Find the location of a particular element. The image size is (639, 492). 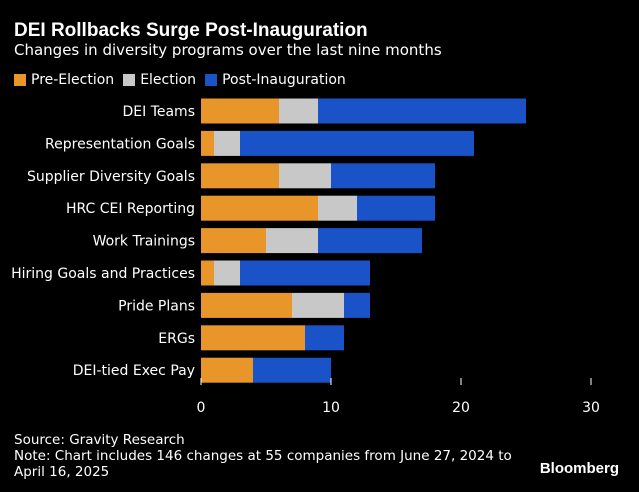

bar-hiring-goals-and-practices-pre-election is located at coordinates (207, 273).